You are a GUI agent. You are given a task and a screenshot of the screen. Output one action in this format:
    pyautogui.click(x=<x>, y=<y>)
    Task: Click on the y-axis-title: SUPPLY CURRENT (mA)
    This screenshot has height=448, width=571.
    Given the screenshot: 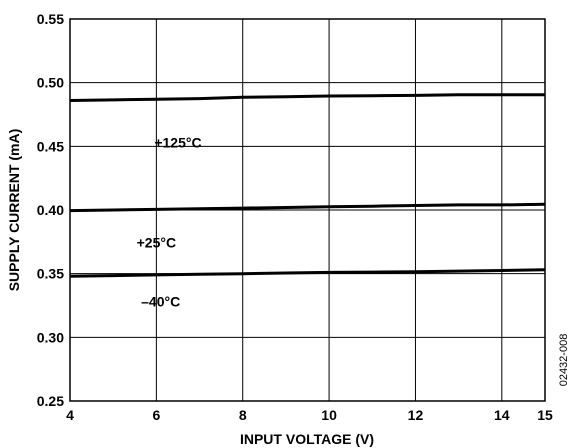 What is the action you would take?
    pyautogui.click(x=14, y=210)
    